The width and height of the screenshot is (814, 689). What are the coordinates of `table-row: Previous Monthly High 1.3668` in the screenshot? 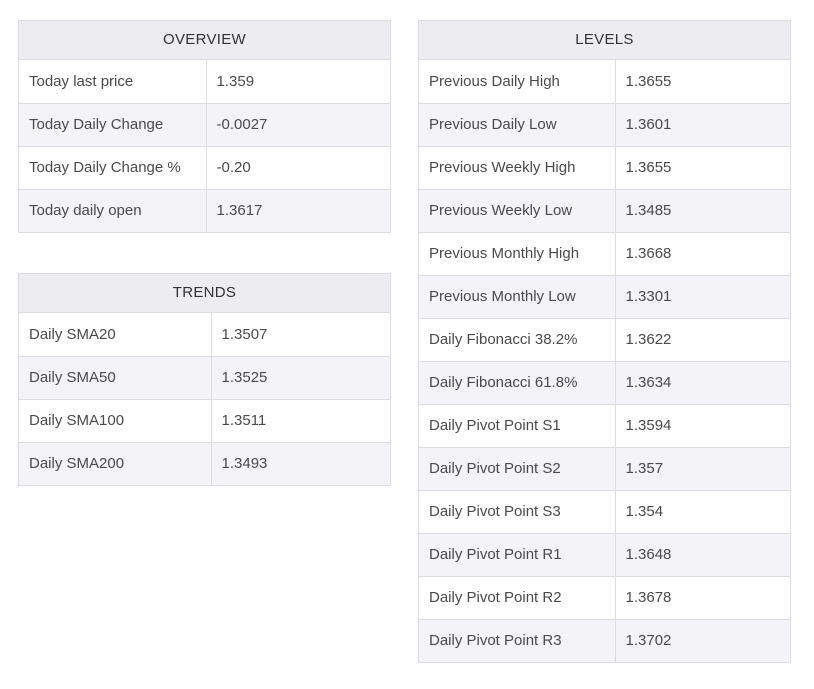 It's located at (604, 253).